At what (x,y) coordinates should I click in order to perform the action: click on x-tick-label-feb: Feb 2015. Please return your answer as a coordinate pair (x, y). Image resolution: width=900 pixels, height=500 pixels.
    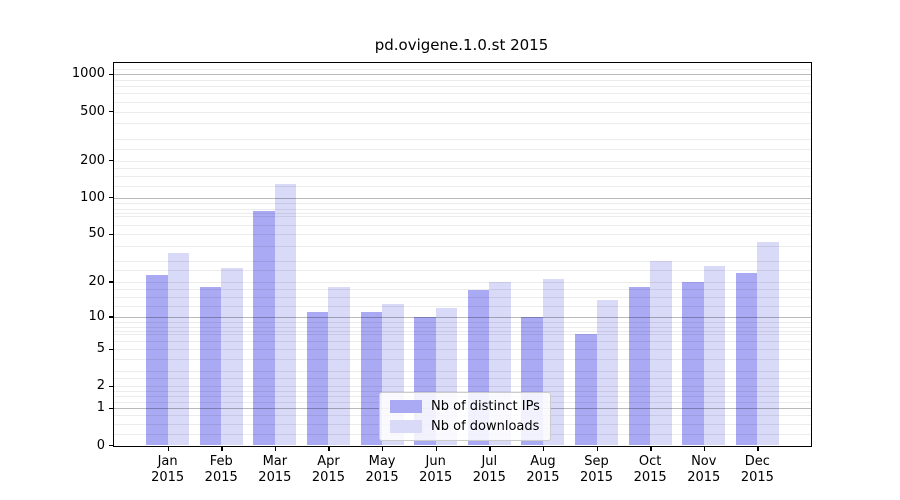
    Looking at the image, I should click on (221, 470).